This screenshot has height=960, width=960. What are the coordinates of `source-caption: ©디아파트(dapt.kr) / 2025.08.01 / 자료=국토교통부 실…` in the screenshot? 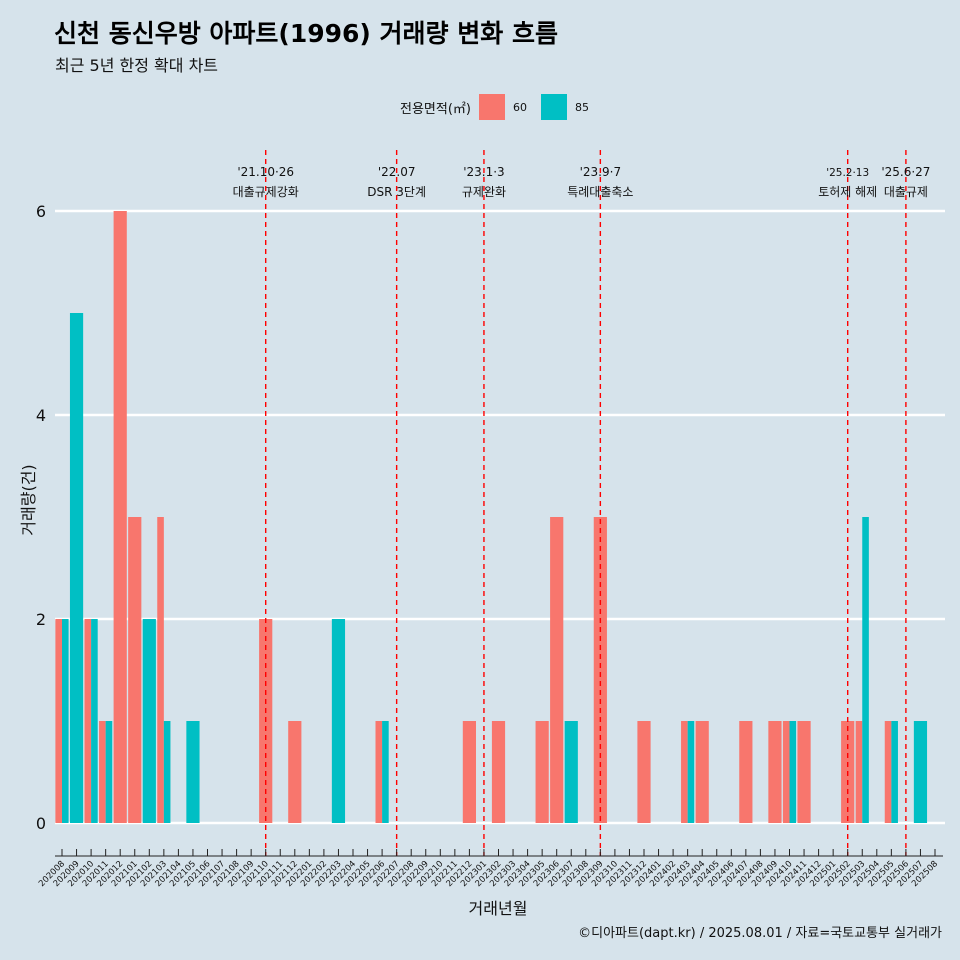 It's located at (760, 933).